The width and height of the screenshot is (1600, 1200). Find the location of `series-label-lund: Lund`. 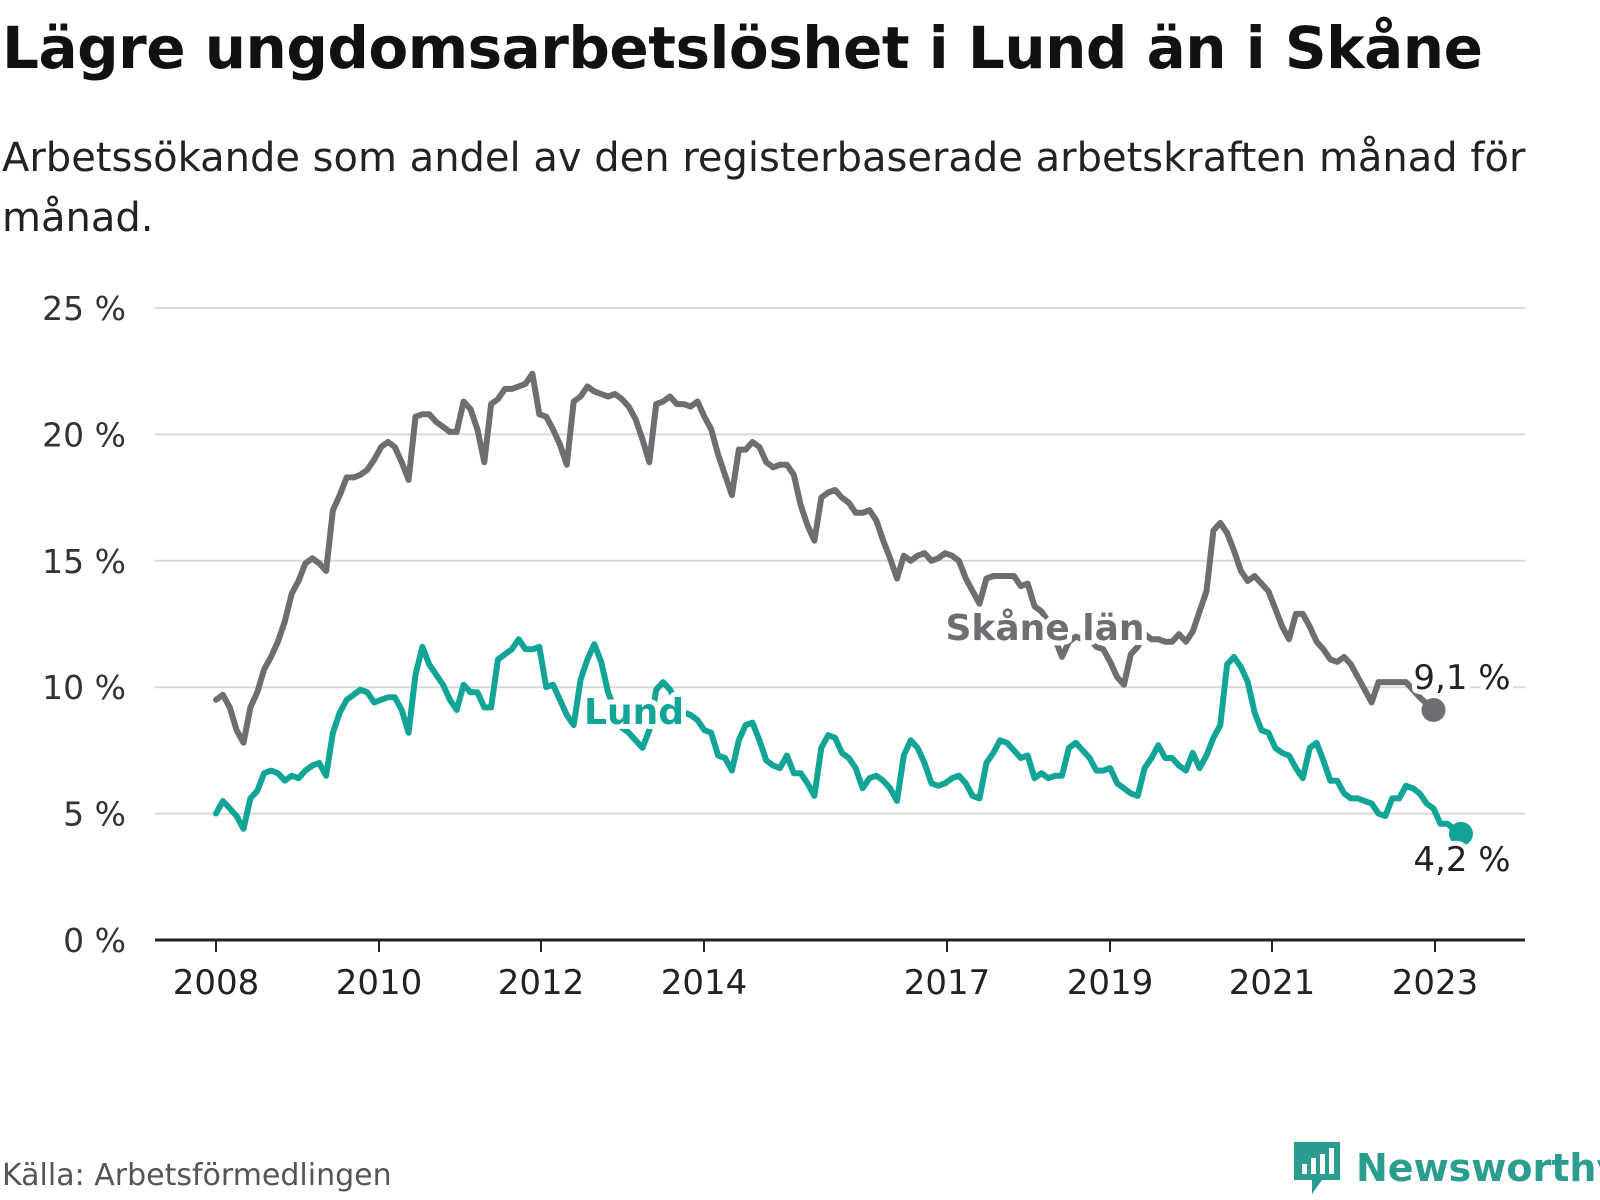

series-label-lund: Lund is located at coordinates (634, 712).